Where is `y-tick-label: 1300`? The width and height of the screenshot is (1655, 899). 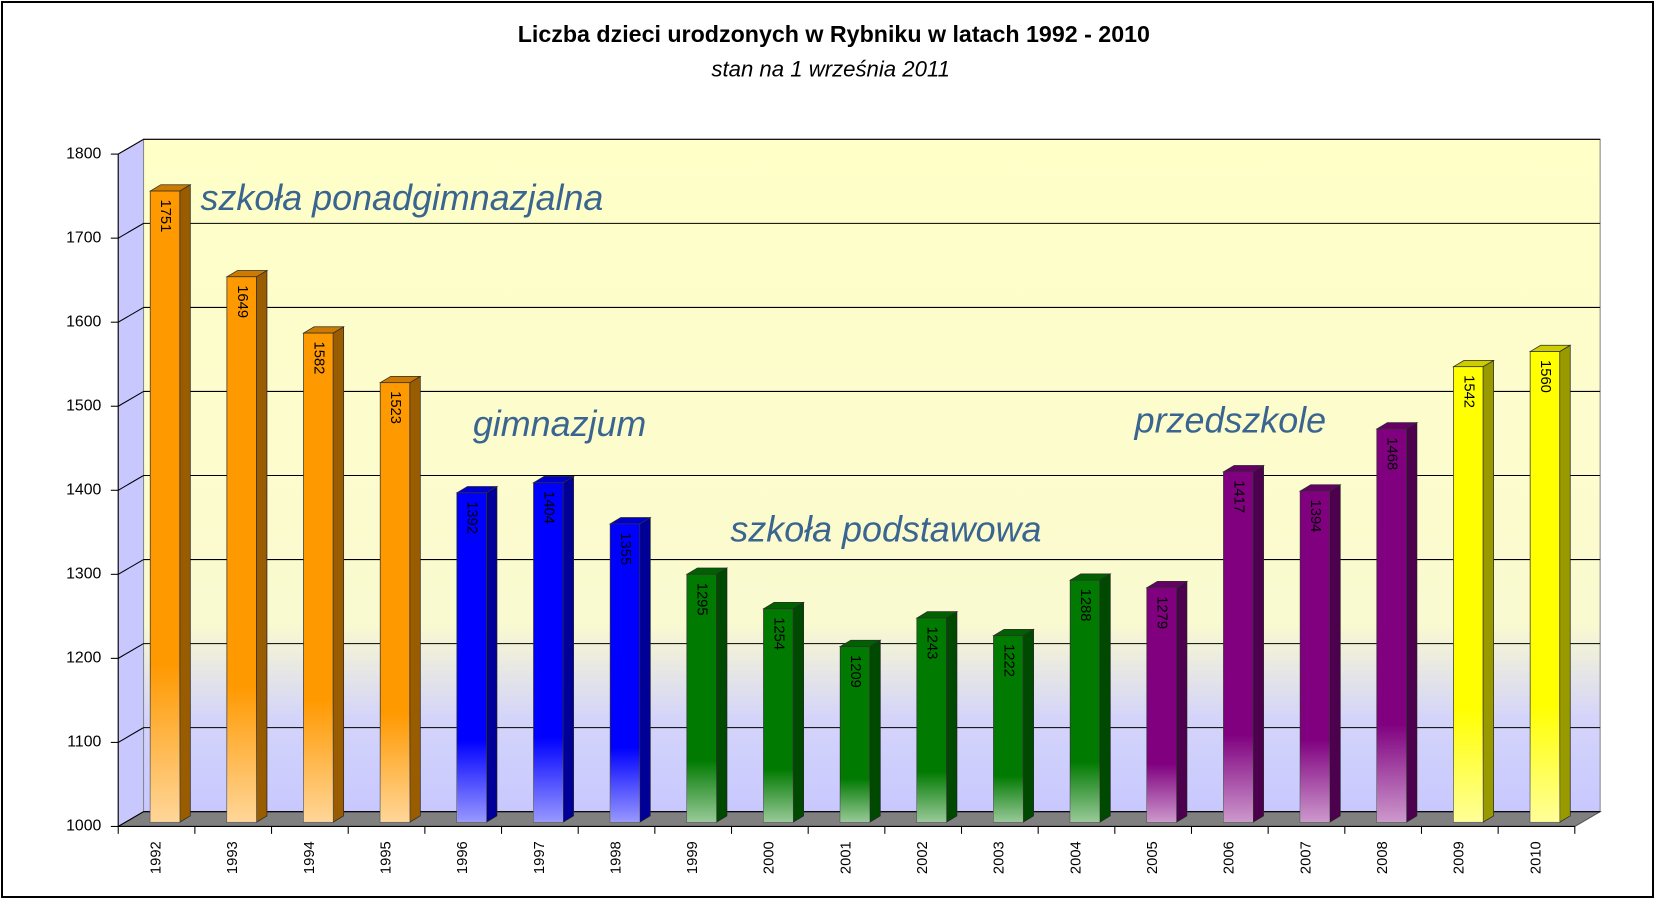
y-tick-label: 1300 is located at coordinates (83, 574).